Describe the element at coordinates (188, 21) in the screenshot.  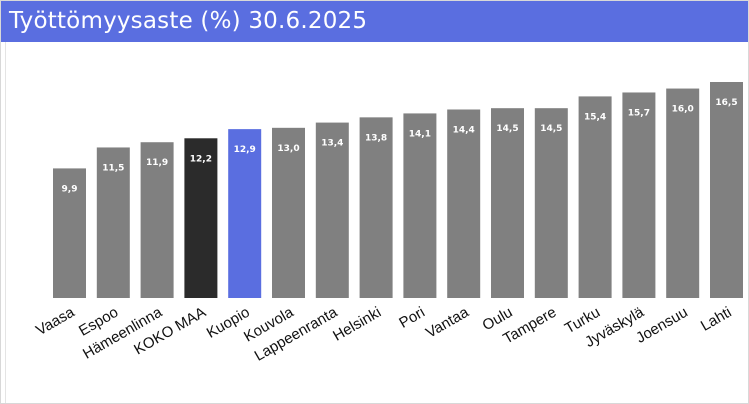
I see `chart-title: Työttömyysaste (%) 30.6.2025` at that location.